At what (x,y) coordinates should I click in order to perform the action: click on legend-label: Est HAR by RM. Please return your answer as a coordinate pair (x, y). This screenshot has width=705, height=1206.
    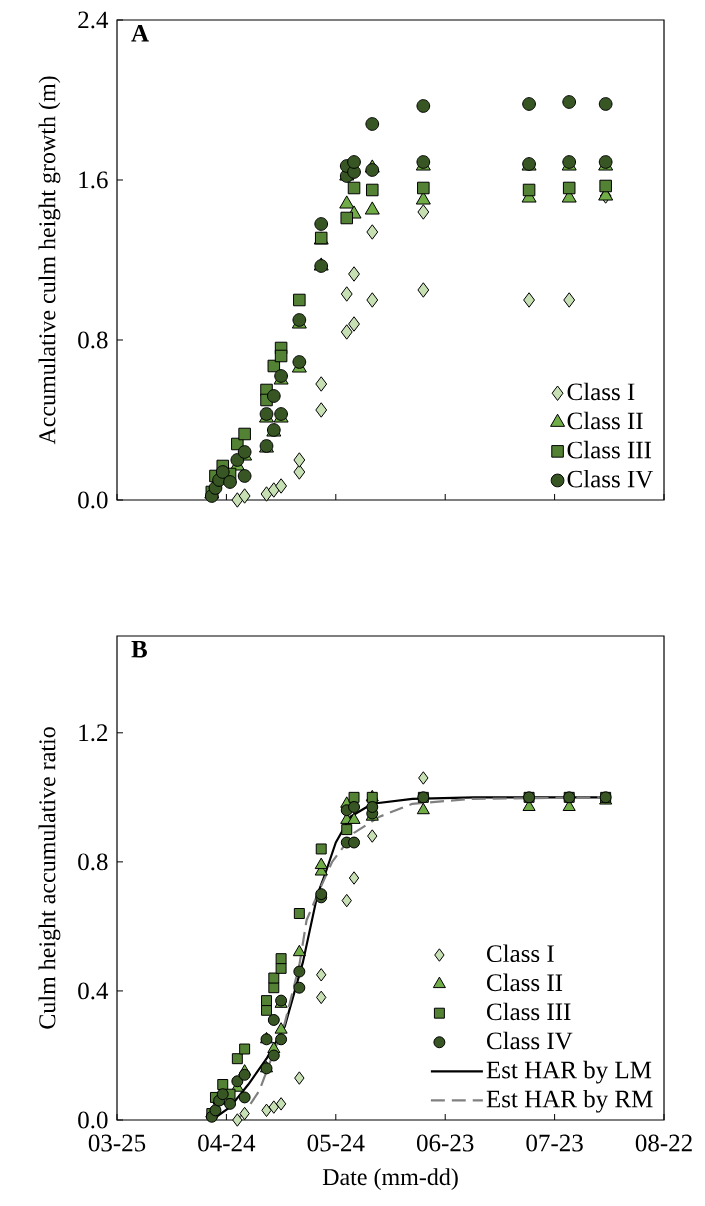
    Looking at the image, I should click on (569, 1101).